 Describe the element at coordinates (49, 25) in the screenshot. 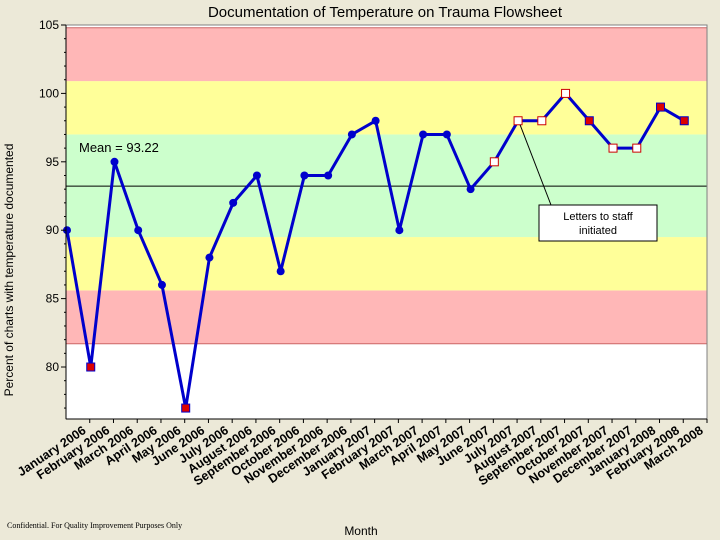

I see `y-tick-label: 105` at that location.